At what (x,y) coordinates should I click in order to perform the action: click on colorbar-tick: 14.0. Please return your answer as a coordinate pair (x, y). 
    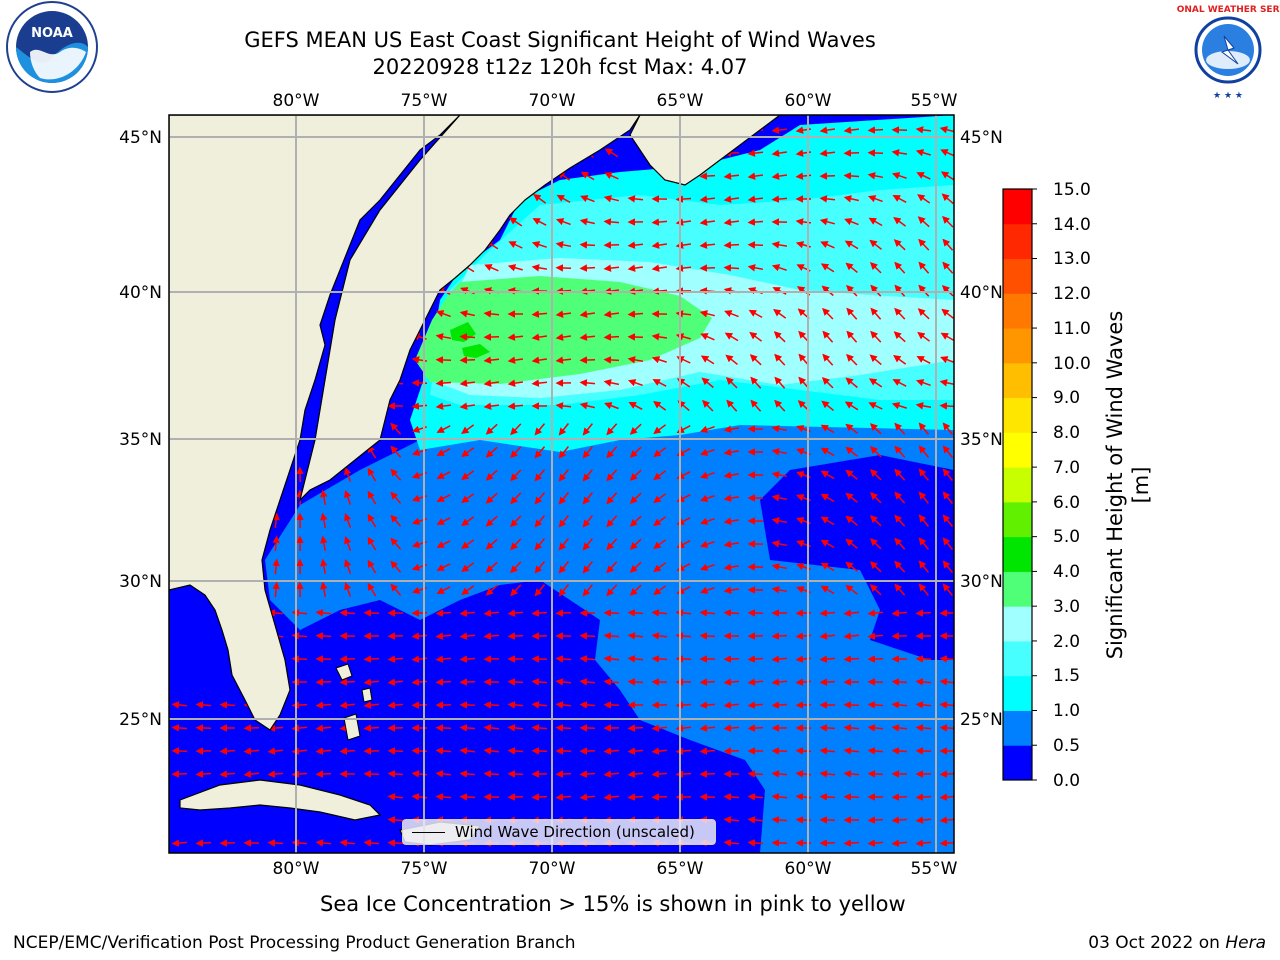
    Looking at the image, I should click on (1072, 225).